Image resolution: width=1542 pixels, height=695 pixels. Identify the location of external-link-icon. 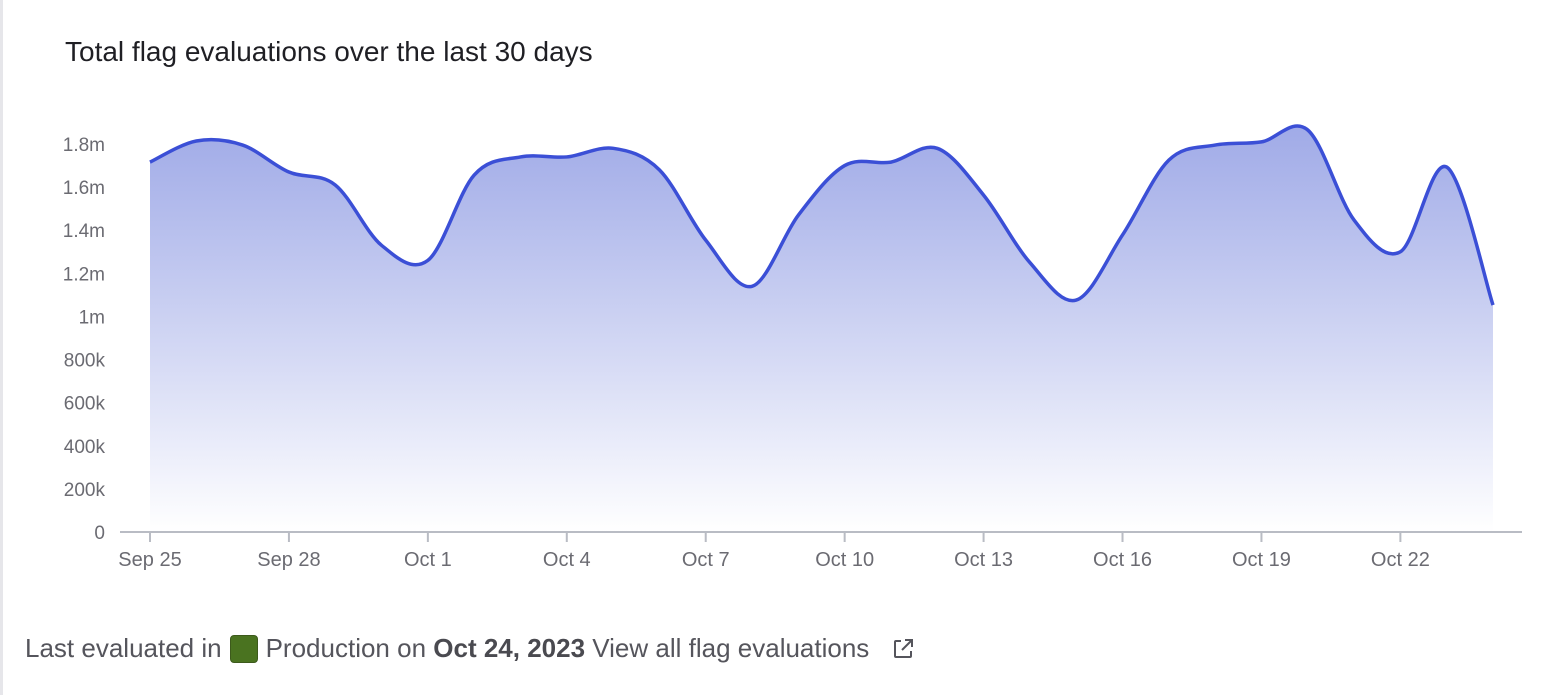
(903, 649).